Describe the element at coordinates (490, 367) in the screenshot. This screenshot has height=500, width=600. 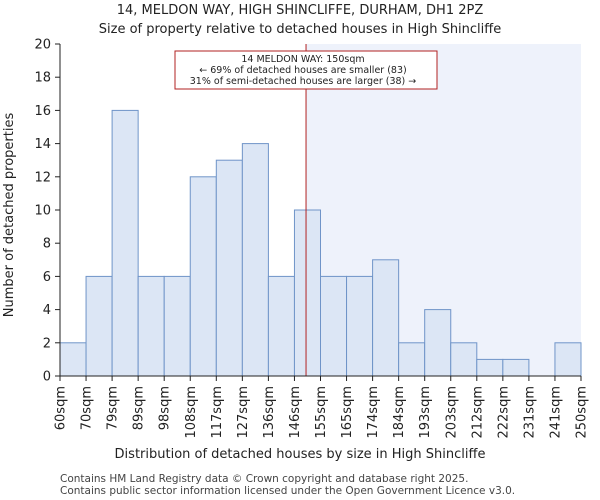
I see `bar-212sqm` at that location.